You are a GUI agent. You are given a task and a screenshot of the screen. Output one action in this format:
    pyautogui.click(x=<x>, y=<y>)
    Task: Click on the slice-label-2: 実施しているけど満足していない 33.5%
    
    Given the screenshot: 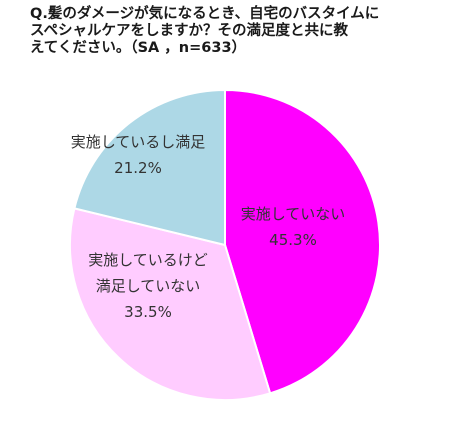 What is the action you would take?
    pyautogui.click(x=148, y=286)
    